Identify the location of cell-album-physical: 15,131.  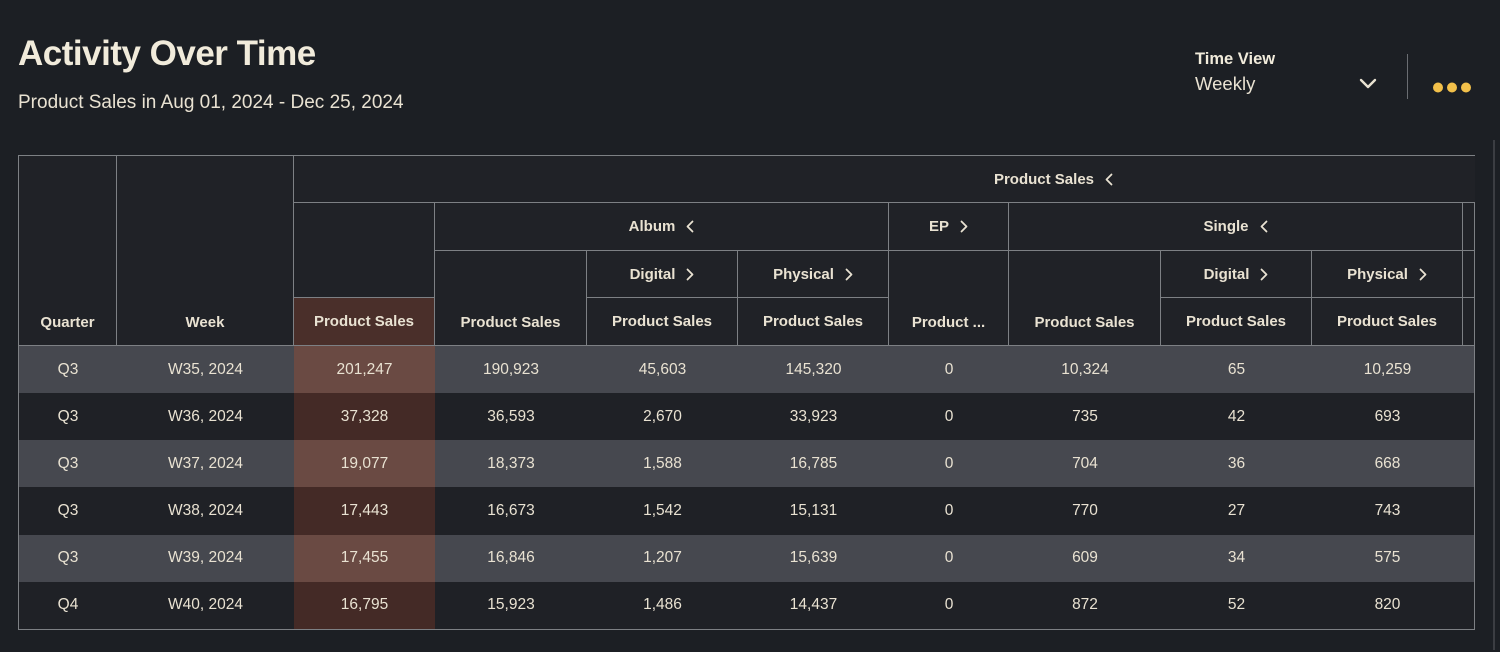
(813, 511).